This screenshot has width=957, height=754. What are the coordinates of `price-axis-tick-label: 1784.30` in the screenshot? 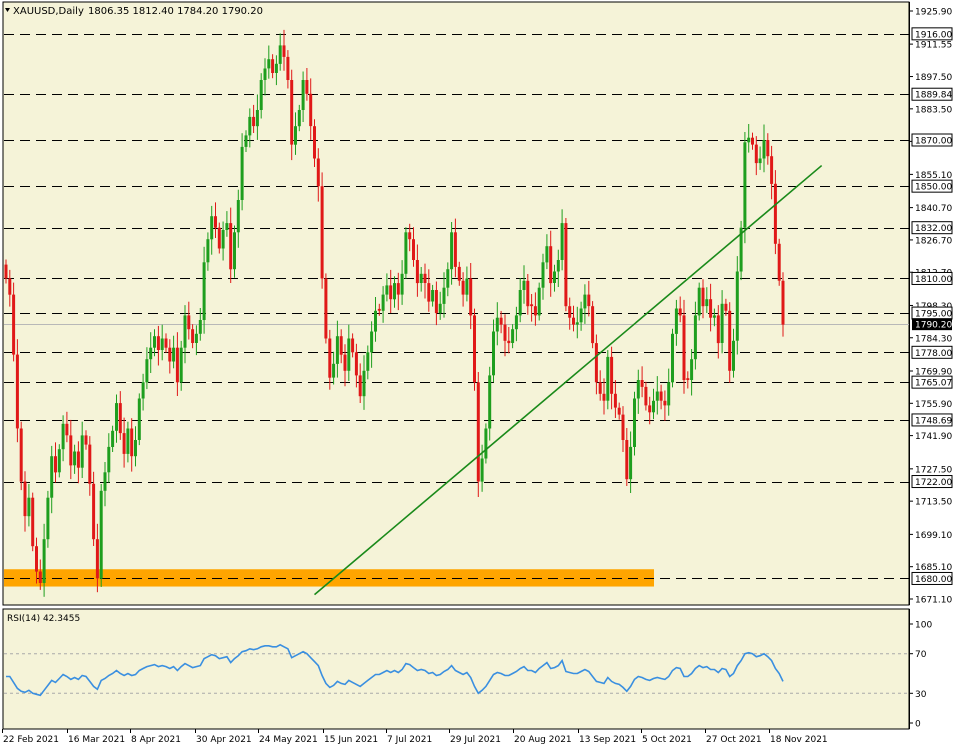 It's located at (933, 339).